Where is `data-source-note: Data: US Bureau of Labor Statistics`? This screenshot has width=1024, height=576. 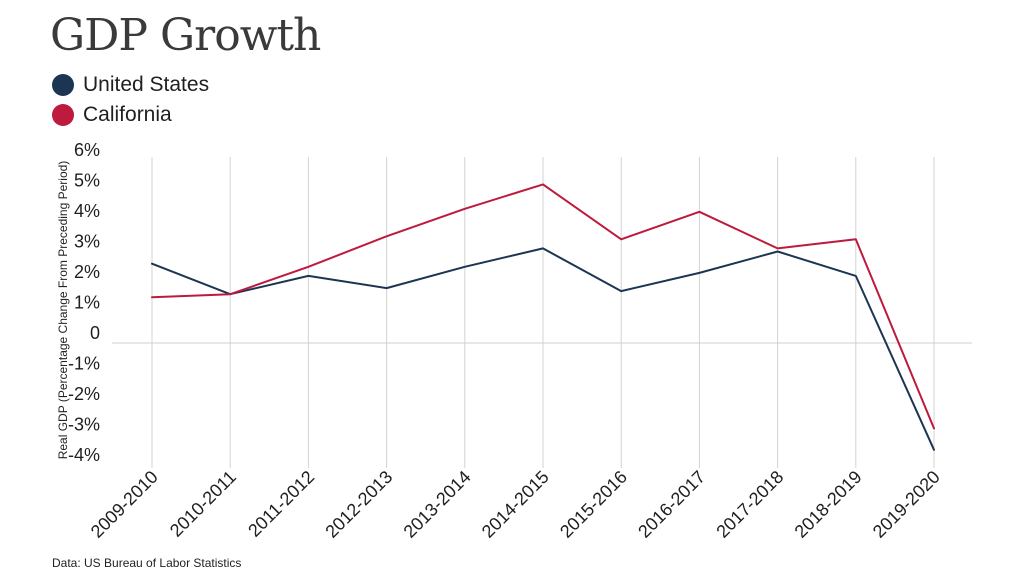
data-source-note: Data: US Bureau of Labor Statistics is located at coordinates (147, 563).